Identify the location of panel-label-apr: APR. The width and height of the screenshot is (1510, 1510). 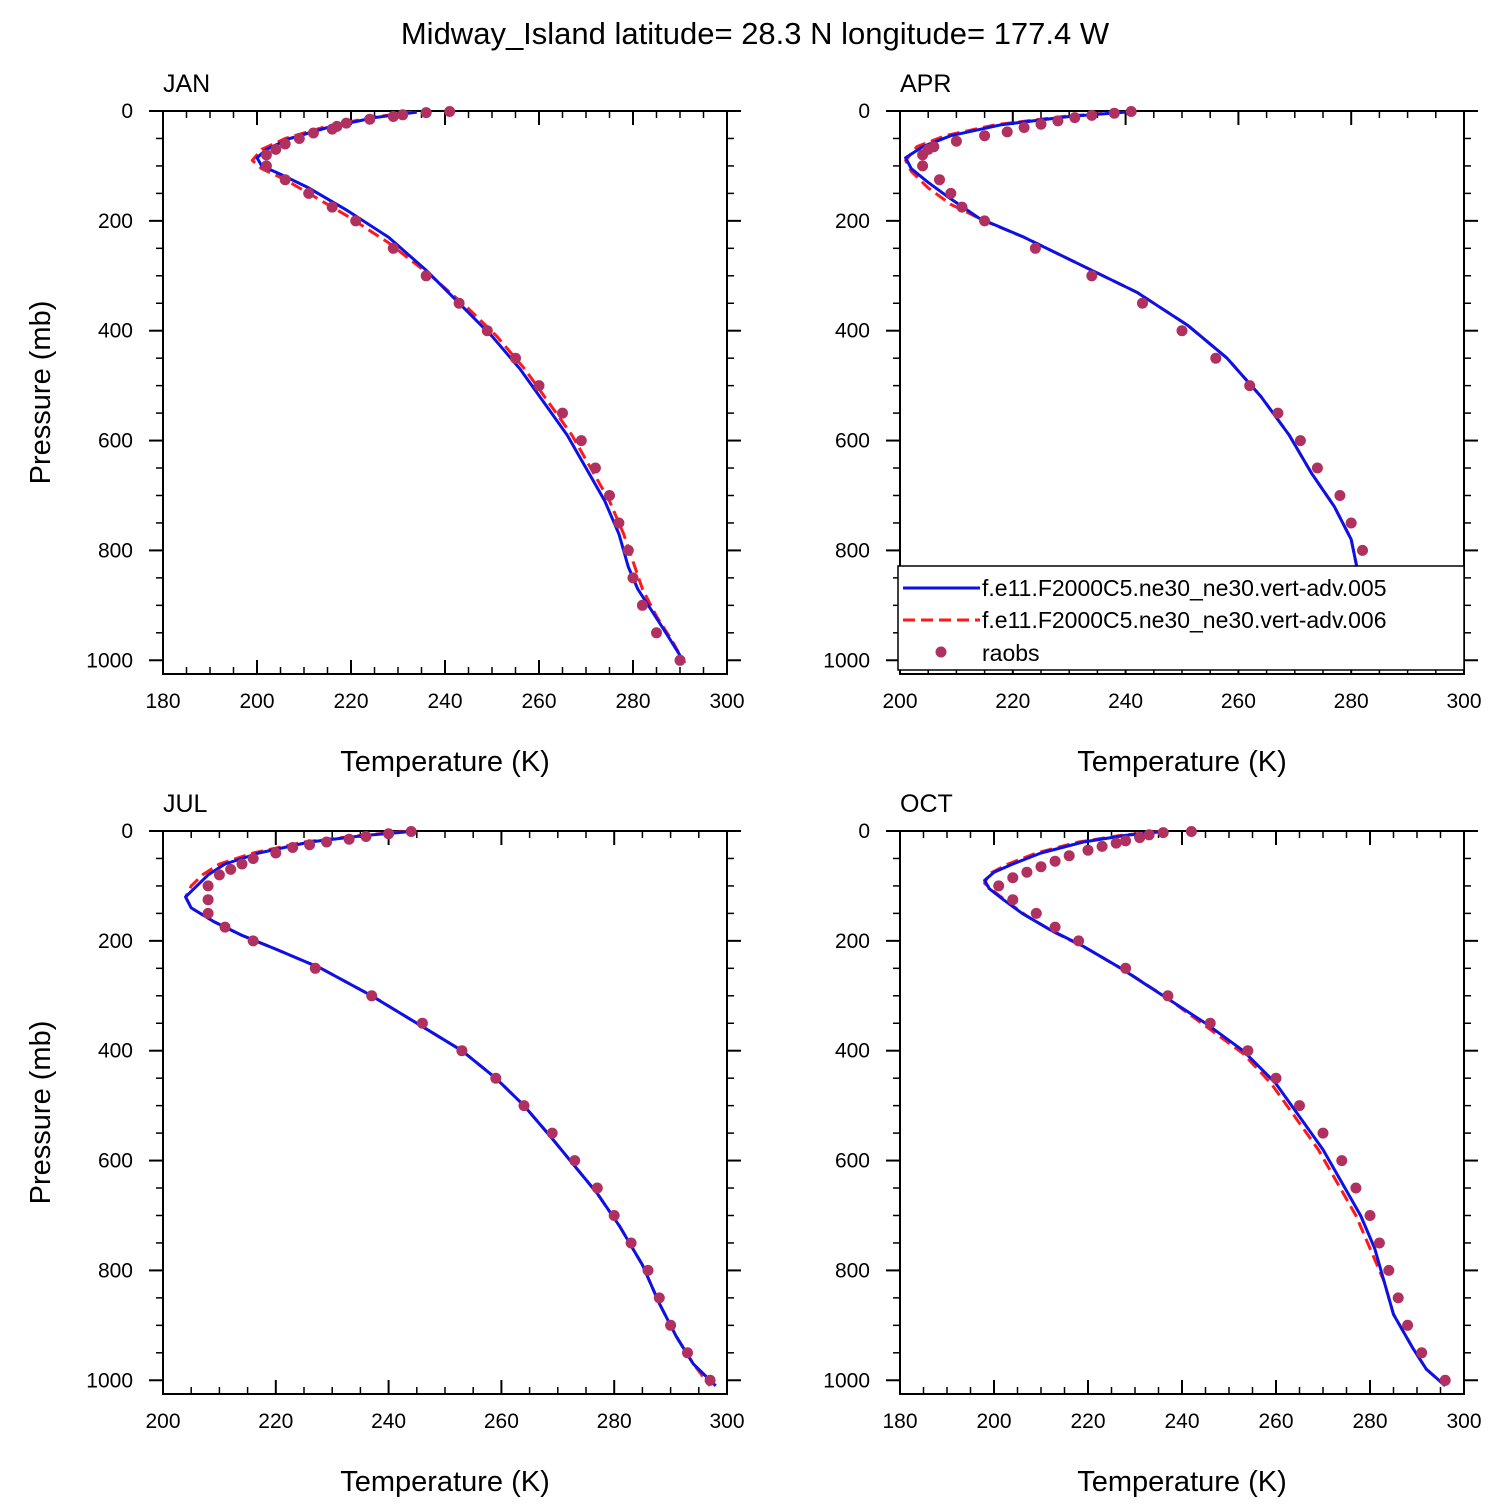
(925, 84).